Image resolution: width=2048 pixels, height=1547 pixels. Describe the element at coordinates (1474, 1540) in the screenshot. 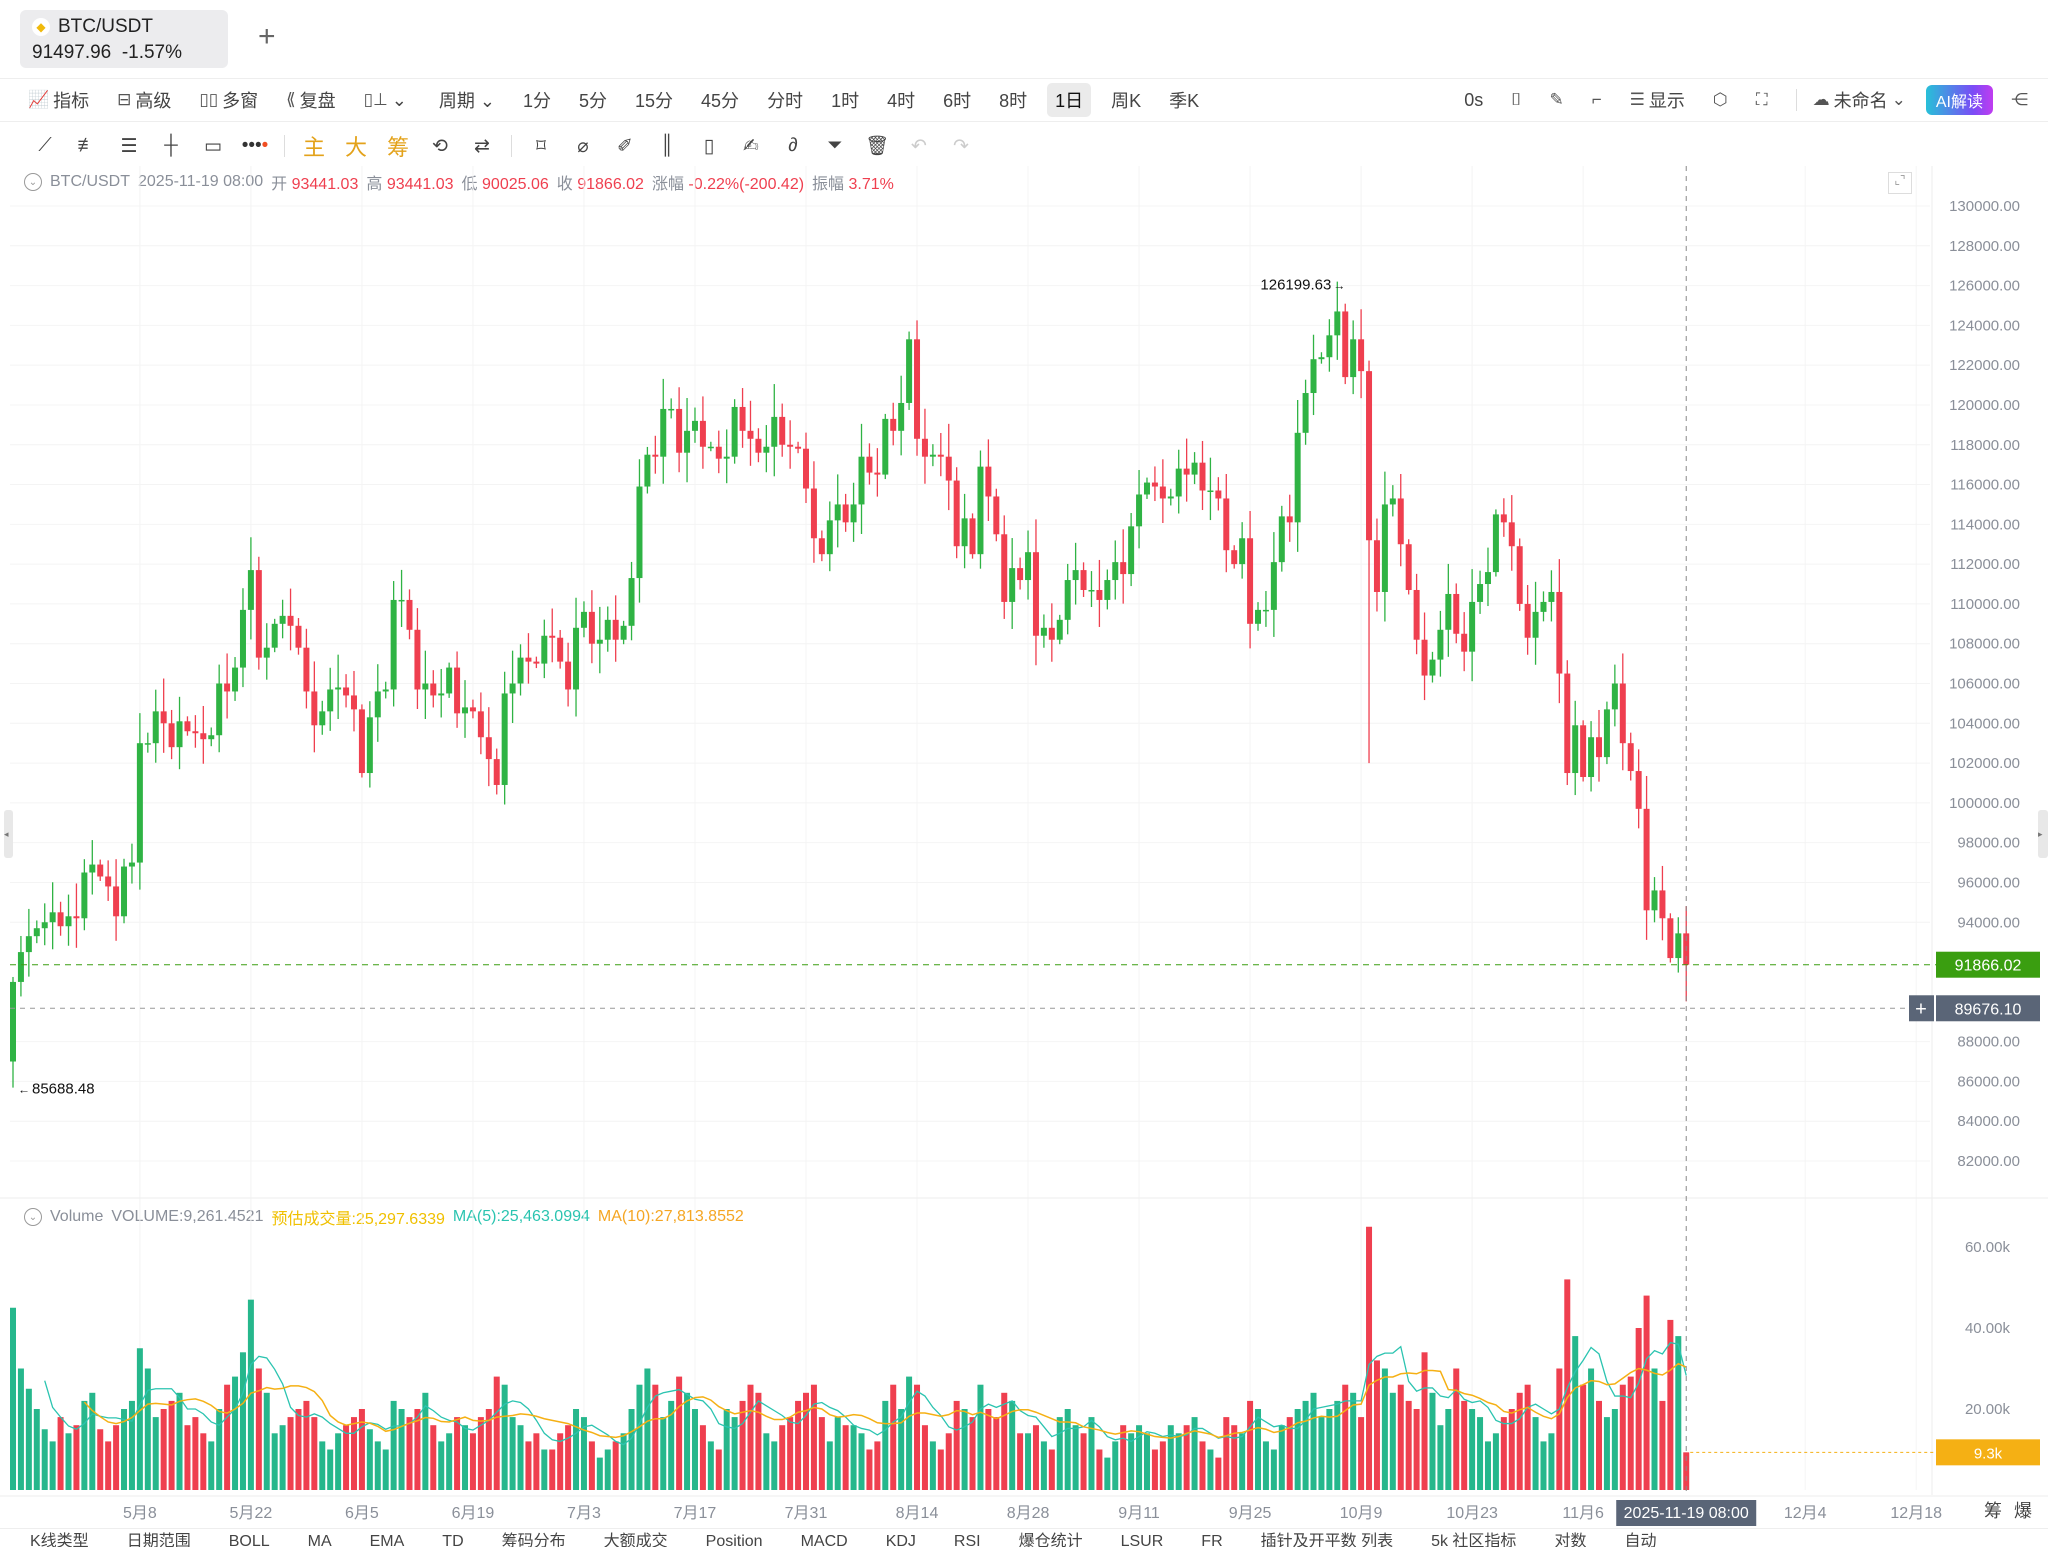

I see `bottom-tab: 5k 社区指标` at that location.